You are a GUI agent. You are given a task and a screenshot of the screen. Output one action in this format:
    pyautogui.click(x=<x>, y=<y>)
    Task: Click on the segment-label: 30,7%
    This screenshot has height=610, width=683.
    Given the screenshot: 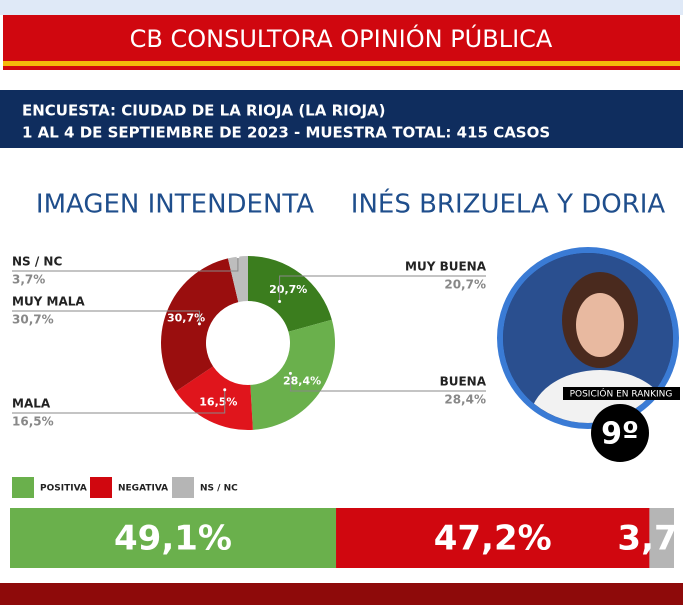 What is the action you would take?
    pyautogui.click(x=186, y=318)
    